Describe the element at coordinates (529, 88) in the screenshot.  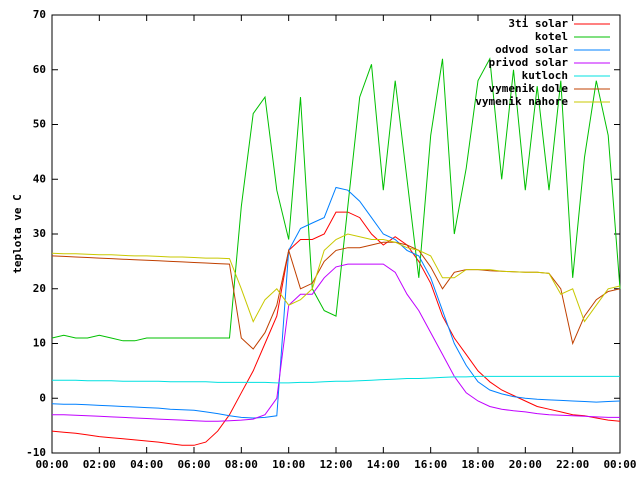
I see `legend-label: vymenik dole` at that location.